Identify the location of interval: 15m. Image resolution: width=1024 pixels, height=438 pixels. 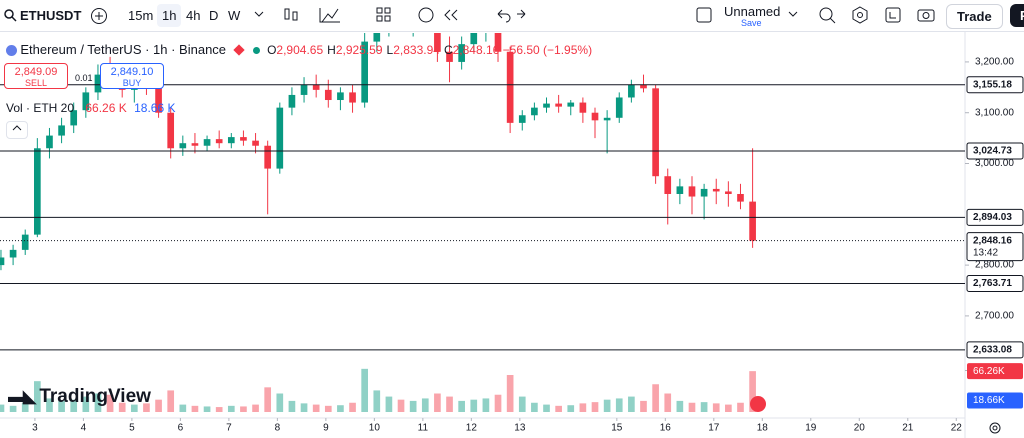
(141, 15).